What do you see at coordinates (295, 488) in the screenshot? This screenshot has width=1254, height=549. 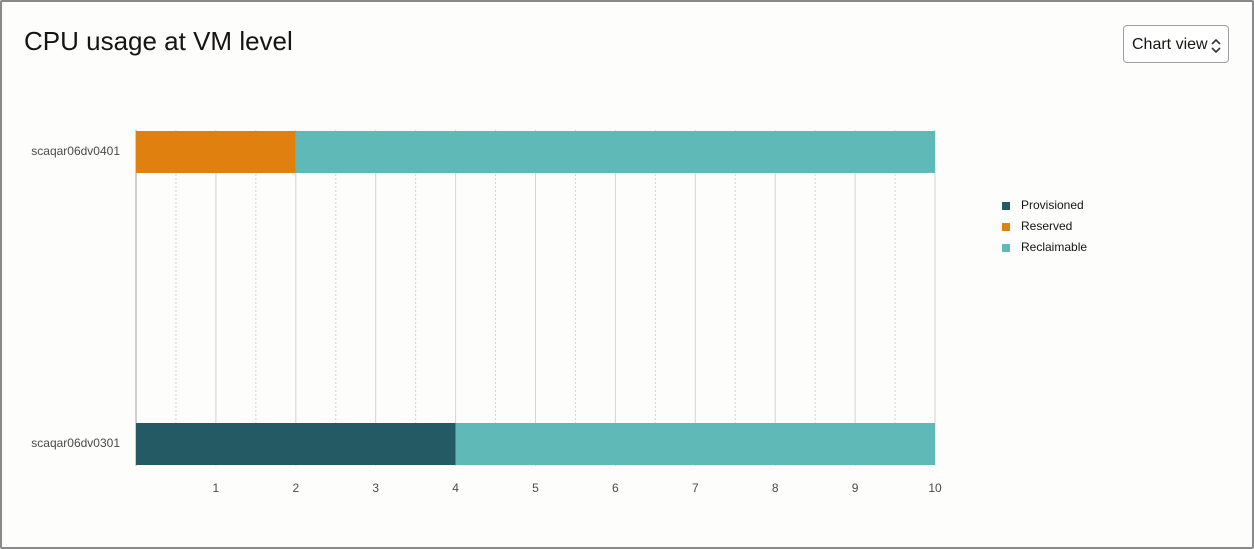 I see `x-tick-label: 2` at bounding box center [295, 488].